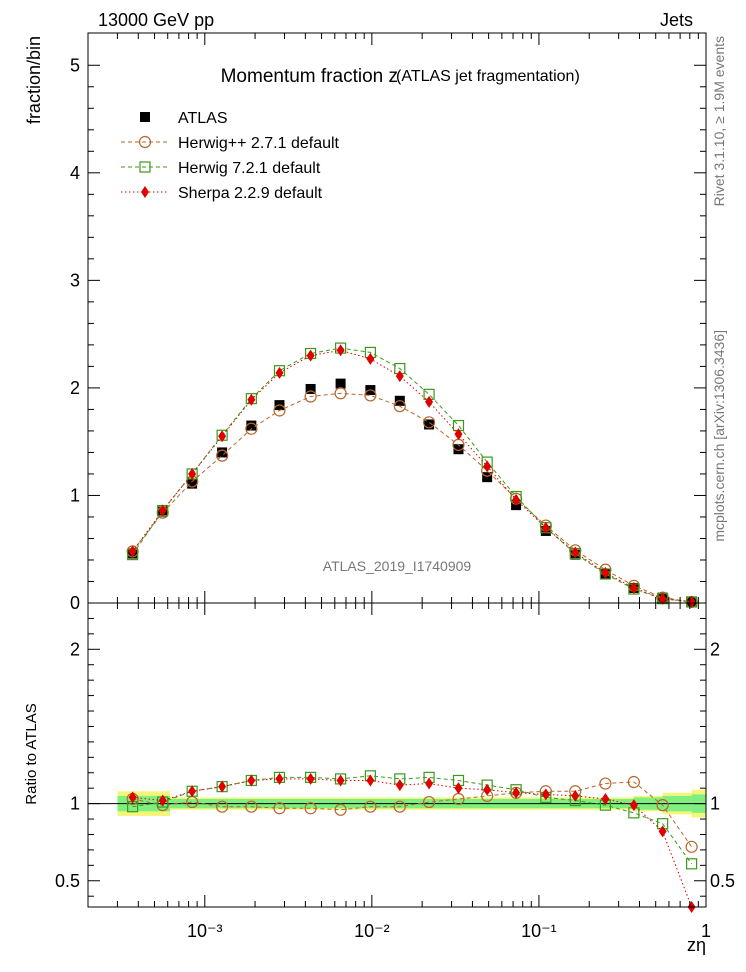 Image resolution: width=746 pixels, height=972 pixels. What do you see at coordinates (539, 931) in the screenshot?
I see `x-tick-label: 10⁻¹` at bounding box center [539, 931].